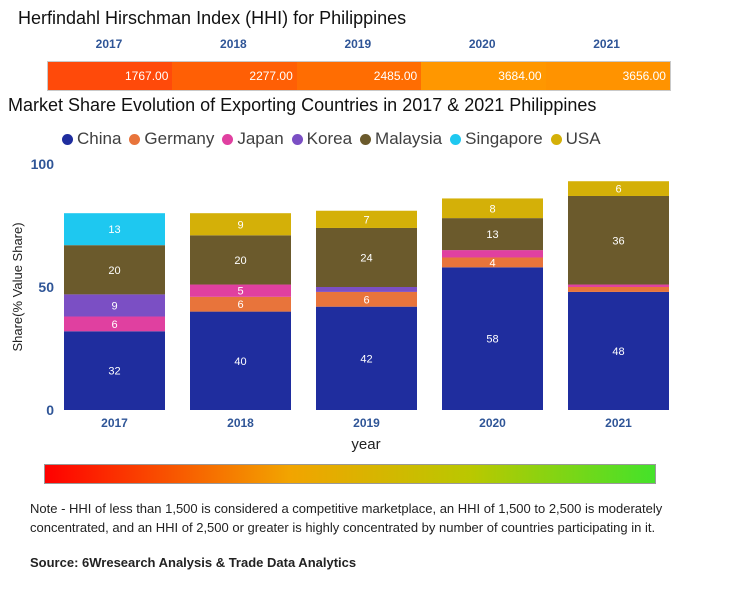 This screenshot has height=600, width=737. Describe the element at coordinates (329, 138) in the screenshot. I see `legend-label: Korea` at that location.